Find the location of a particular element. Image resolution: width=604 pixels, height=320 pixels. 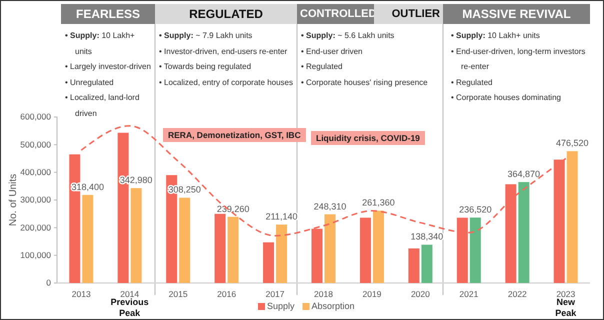

data-label: 138,340 is located at coordinates (427, 237).